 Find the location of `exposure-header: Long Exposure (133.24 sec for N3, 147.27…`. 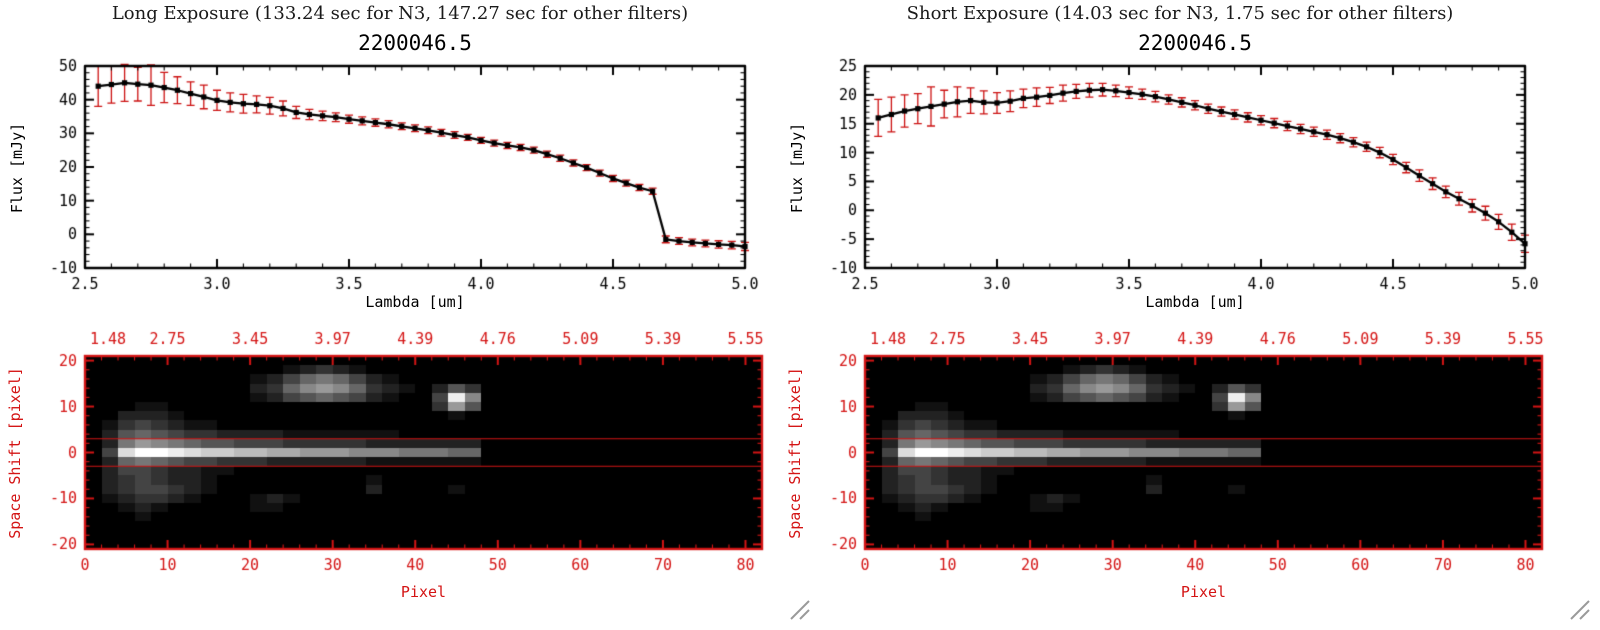

exposure-header: Long Exposure (133.24 sec for N3, 147.27… is located at coordinates (400, 13).